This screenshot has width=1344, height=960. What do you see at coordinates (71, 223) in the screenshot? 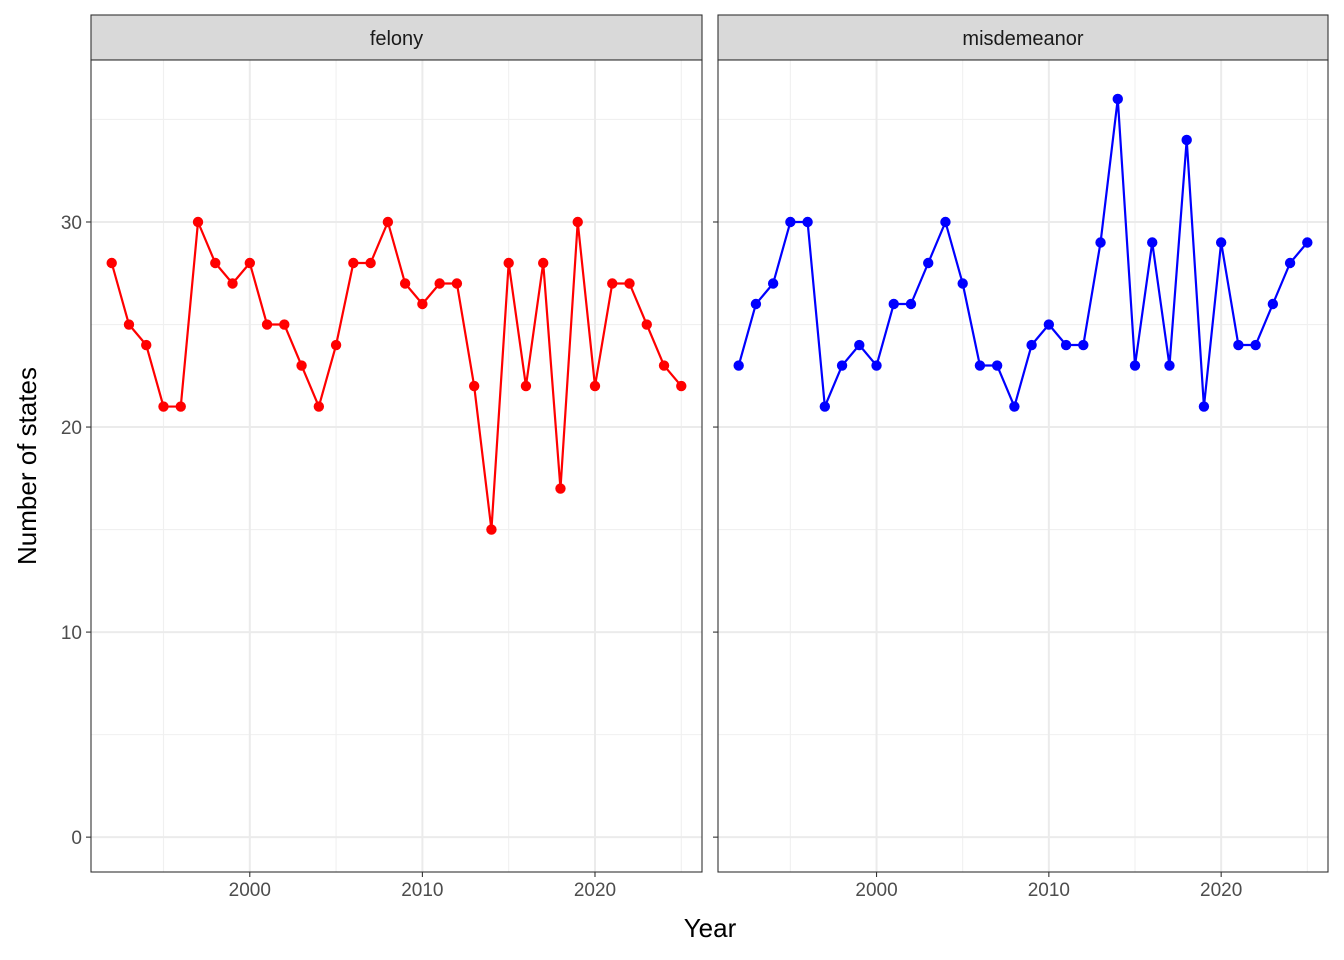
I see `y-tick-label: 30` at bounding box center [71, 223].